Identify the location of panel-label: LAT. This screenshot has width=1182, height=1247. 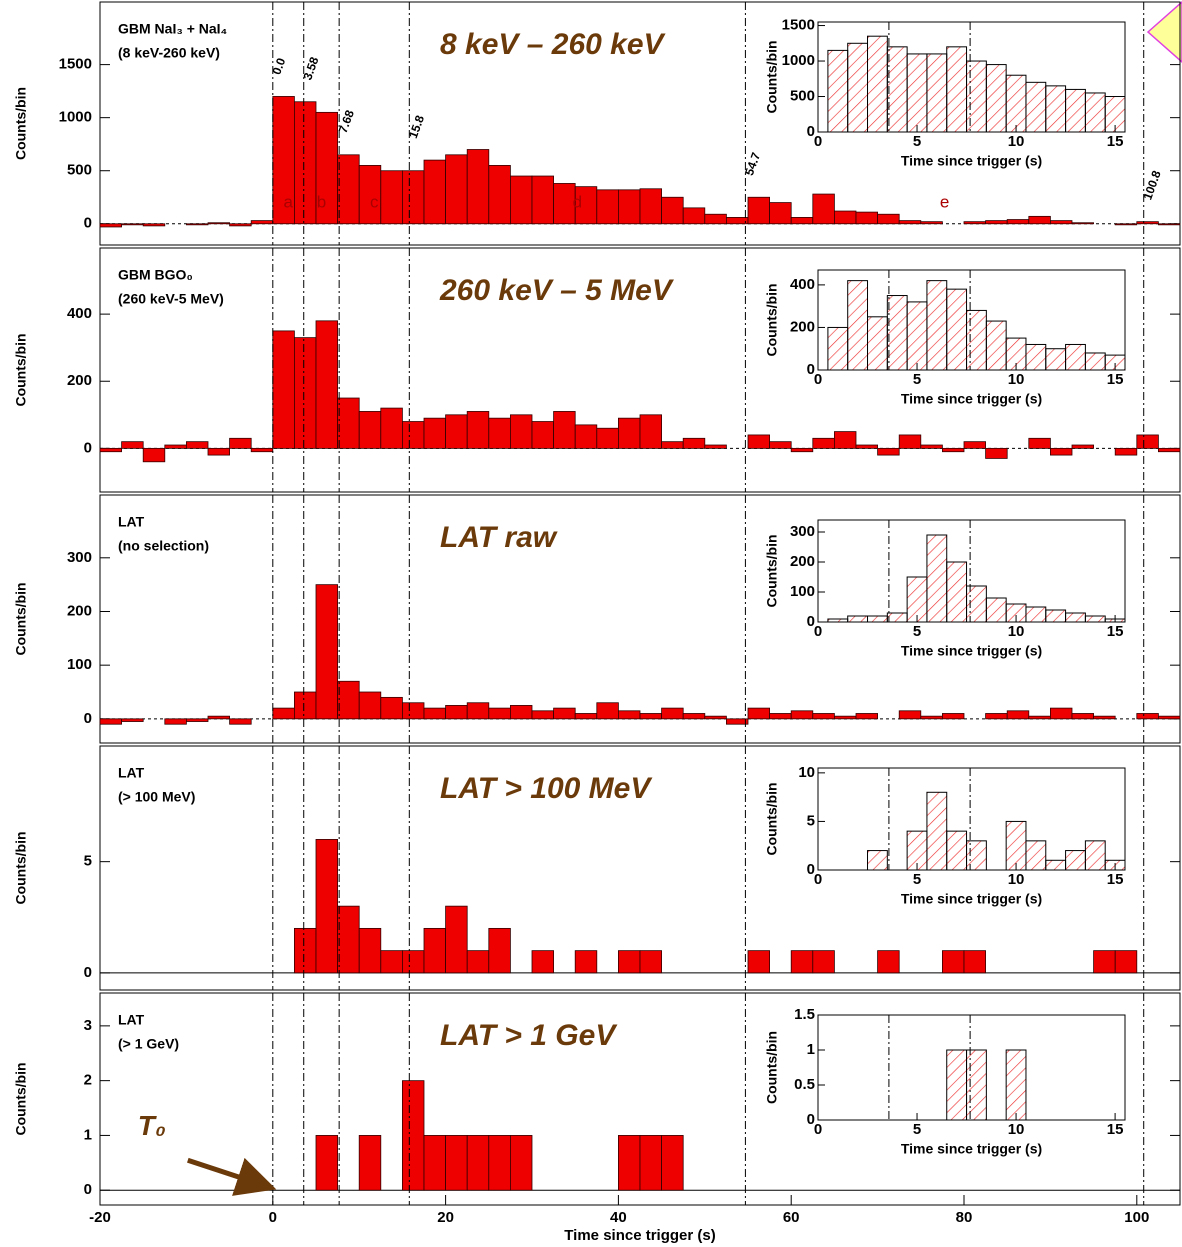
(131, 1020).